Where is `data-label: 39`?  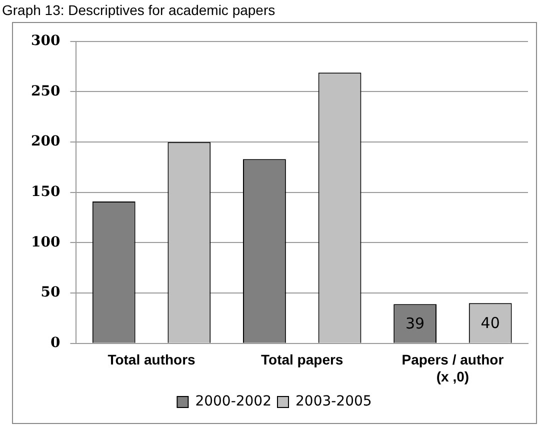
data-label: 39 is located at coordinates (415, 323).